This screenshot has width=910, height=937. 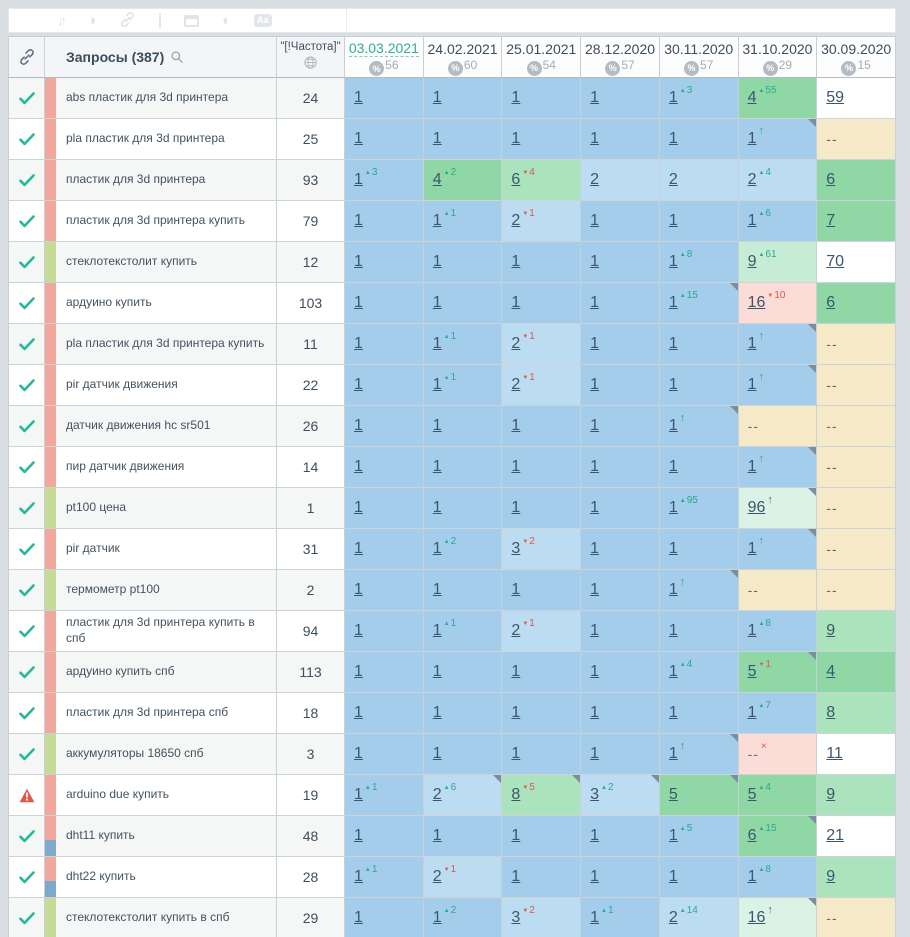 What do you see at coordinates (161, 98) in the screenshot?
I see `keyword-cell: abs пластик для 3d принтера` at bounding box center [161, 98].